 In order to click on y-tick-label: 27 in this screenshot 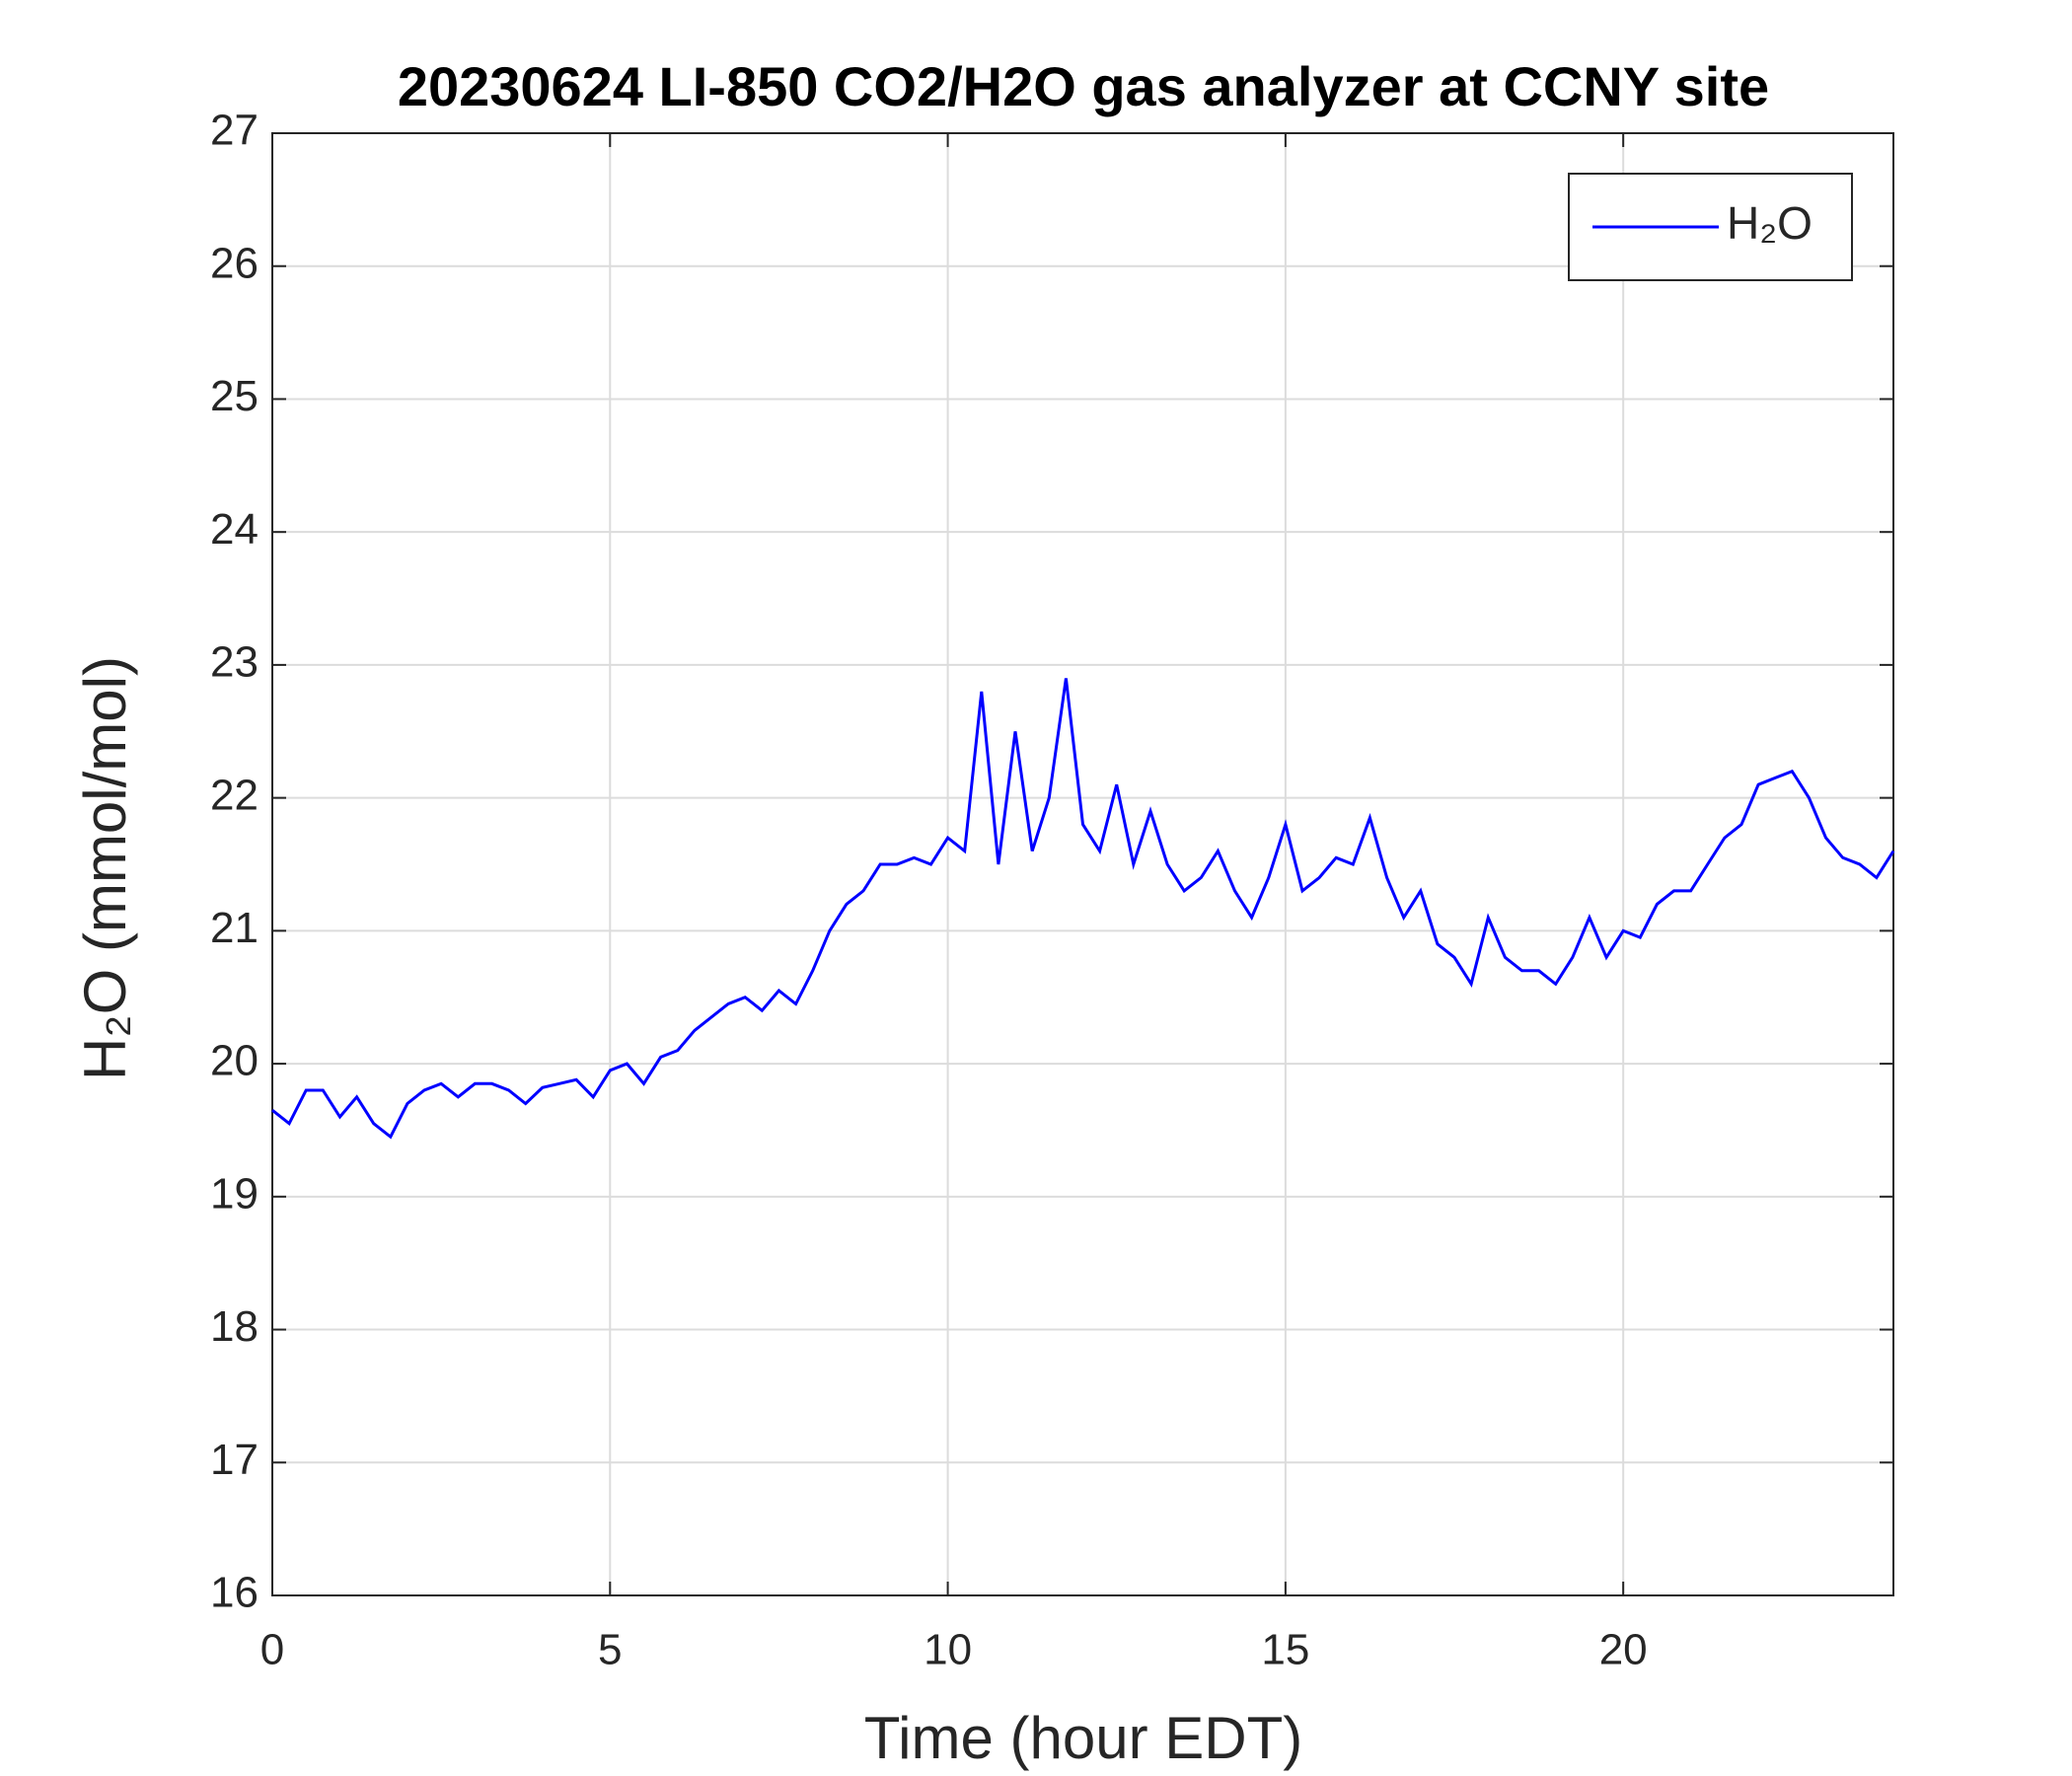, I will do `click(235, 131)`.